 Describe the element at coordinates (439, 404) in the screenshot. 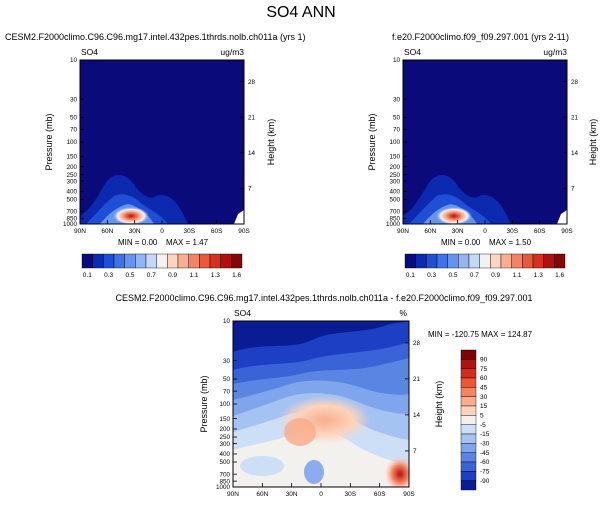

I see `panel-diff-ylabel-right: Height (km)` at that location.